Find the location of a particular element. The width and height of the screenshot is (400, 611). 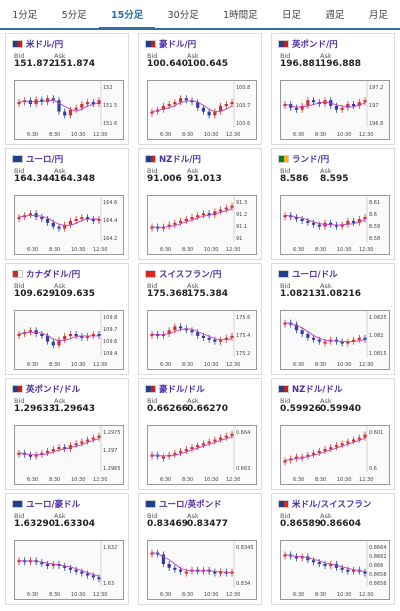

mini-chart: 164.6 164.4 164.2 6:30 8:30 10:30 12:30 is located at coordinates (69, 225).